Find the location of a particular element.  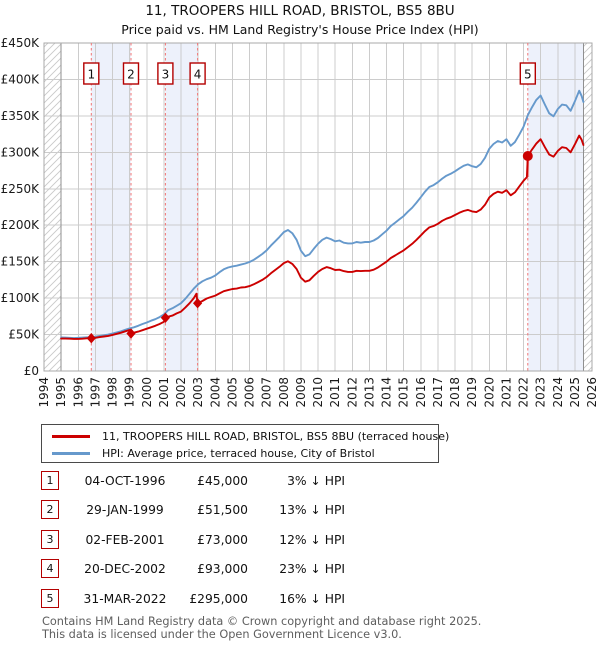

y-axis-tick-label: £150K is located at coordinates (21, 262).